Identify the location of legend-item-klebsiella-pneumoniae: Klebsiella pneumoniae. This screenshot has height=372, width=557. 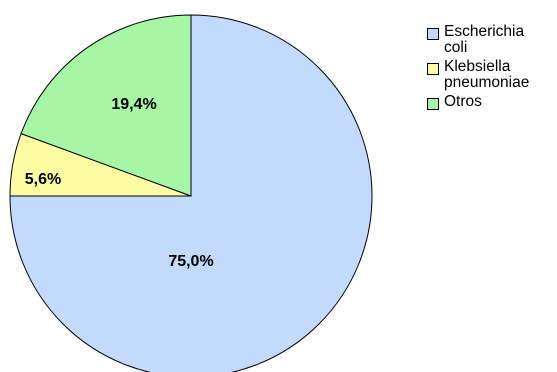
(478, 75).